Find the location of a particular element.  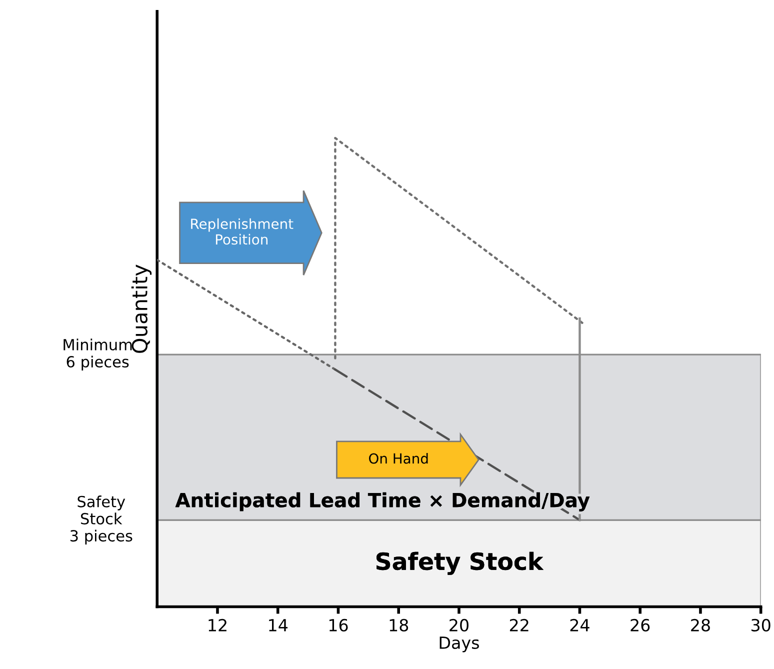

x-tick-label: 18 is located at coordinates (399, 625).